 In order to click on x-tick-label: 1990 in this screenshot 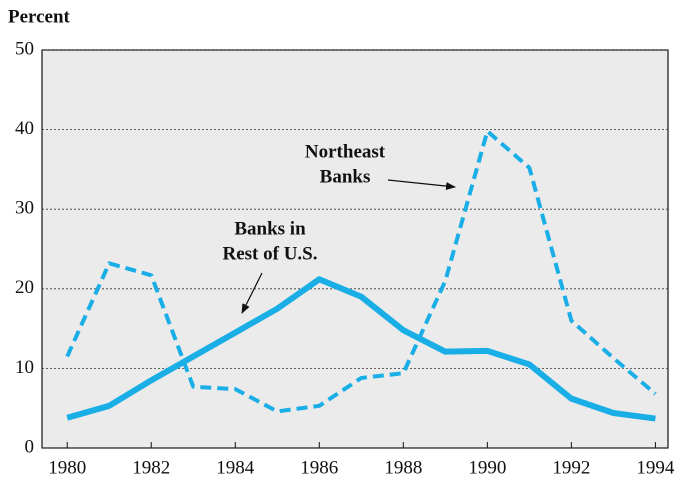, I will do `click(487, 467)`.